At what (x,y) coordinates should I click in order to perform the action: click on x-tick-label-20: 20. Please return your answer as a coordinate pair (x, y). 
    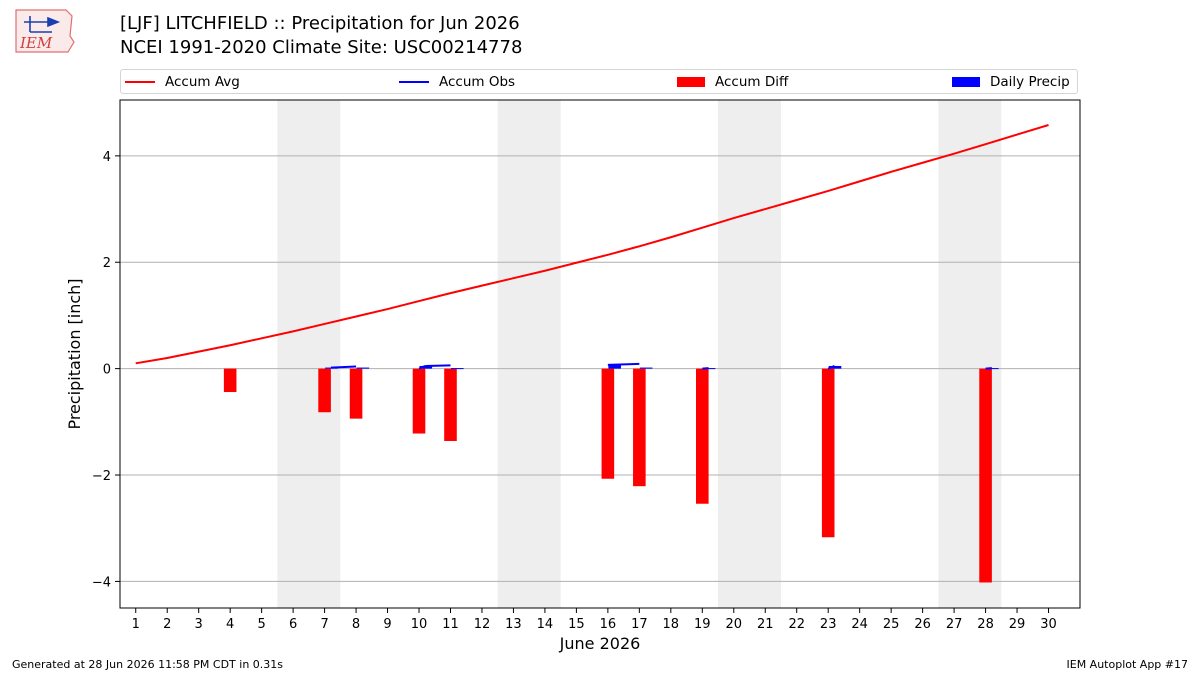
    Looking at the image, I should click on (733, 624).